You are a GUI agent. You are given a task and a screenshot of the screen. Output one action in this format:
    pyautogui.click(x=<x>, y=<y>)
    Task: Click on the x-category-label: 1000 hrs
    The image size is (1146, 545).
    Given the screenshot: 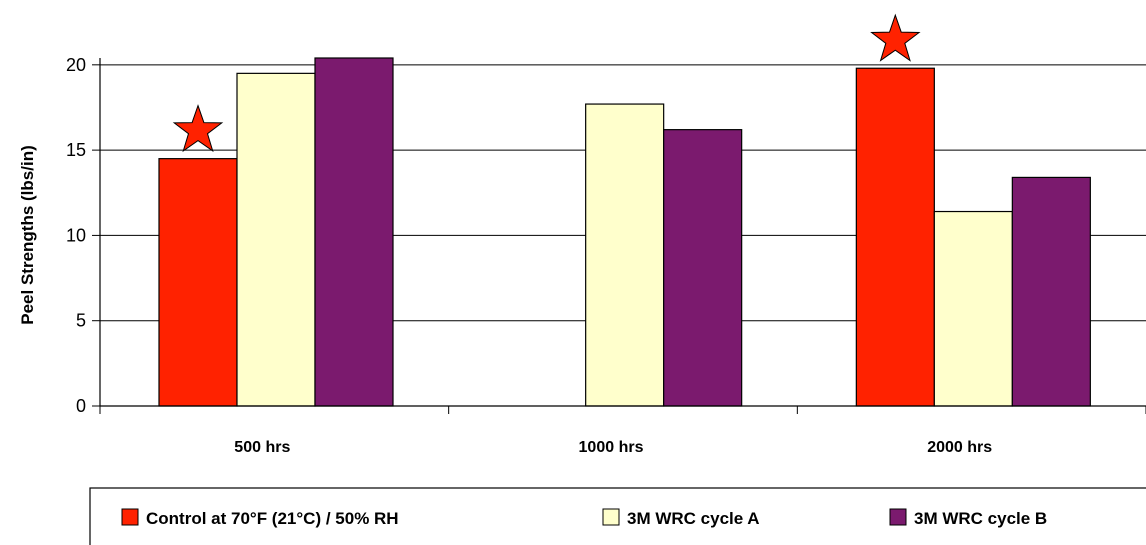 What is the action you would take?
    pyautogui.click(x=611, y=447)
    